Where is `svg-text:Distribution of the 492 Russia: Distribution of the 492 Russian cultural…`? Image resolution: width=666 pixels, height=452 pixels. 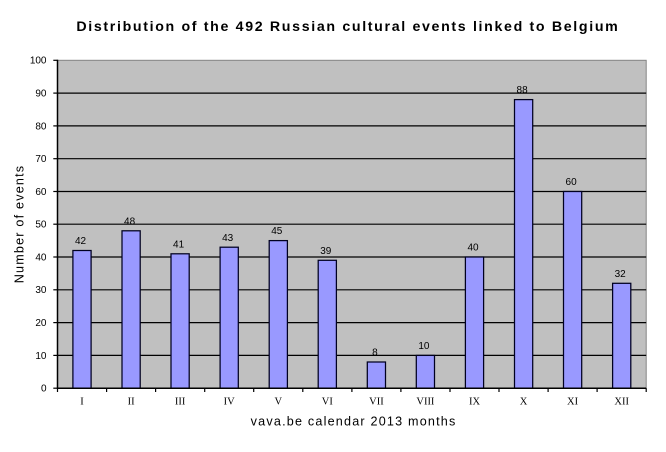 svg-text:Distribution of the 492 Russia: Distribution of the 492 Russian cultural… is located at coordinates (347, 27).